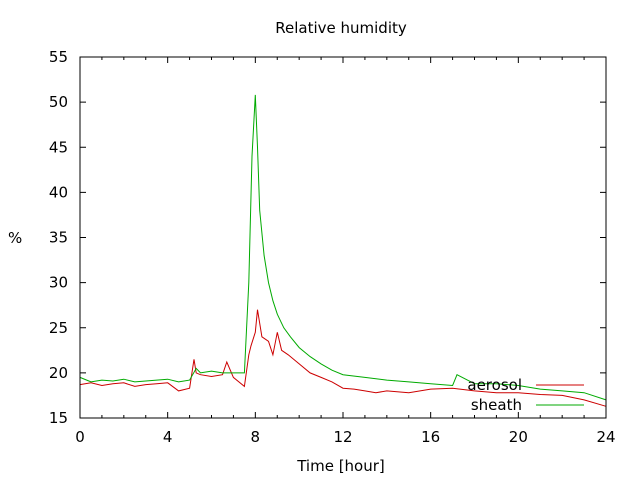 The height and width of the screenshot is (480, 640). Describe the element at coordinates (430, 437) in the screenshot. I see `x-tick-label: 16` at that location.